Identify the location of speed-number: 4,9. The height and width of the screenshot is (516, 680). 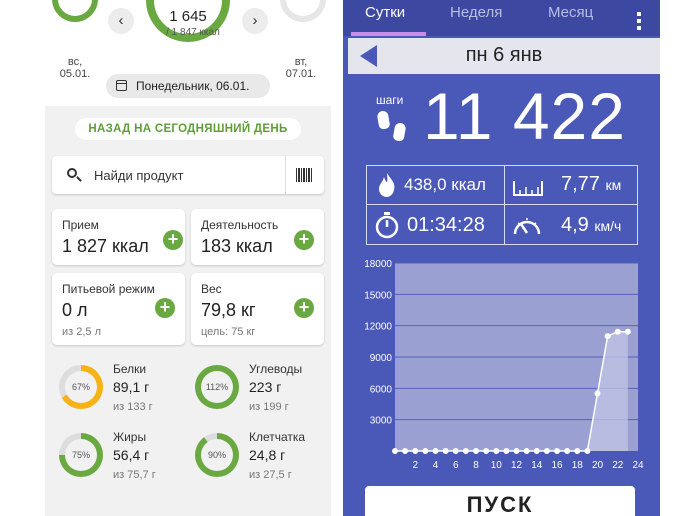
(575, 225).